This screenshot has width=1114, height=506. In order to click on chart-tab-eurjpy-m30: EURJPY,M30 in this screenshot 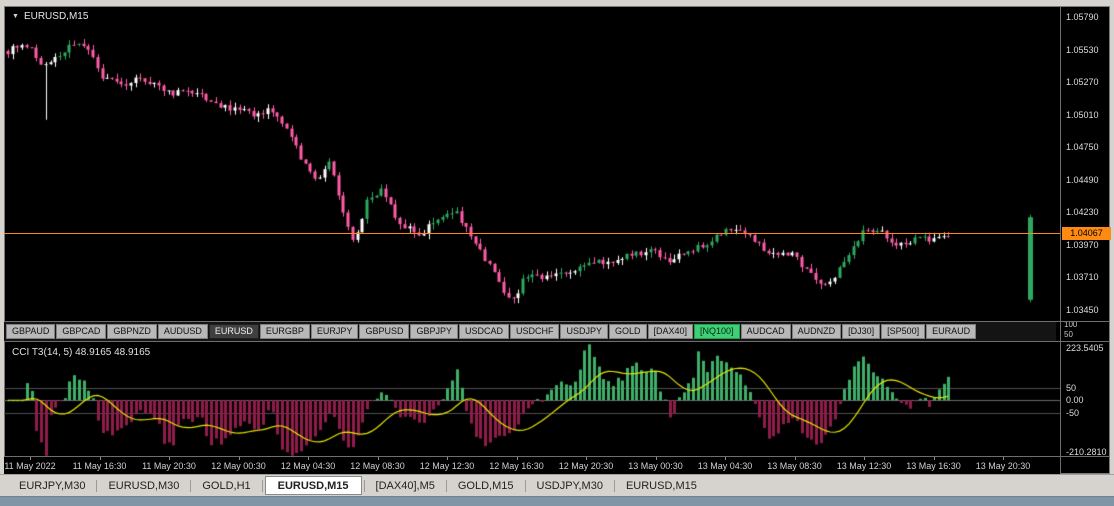, I will do `click(52, 485)`.